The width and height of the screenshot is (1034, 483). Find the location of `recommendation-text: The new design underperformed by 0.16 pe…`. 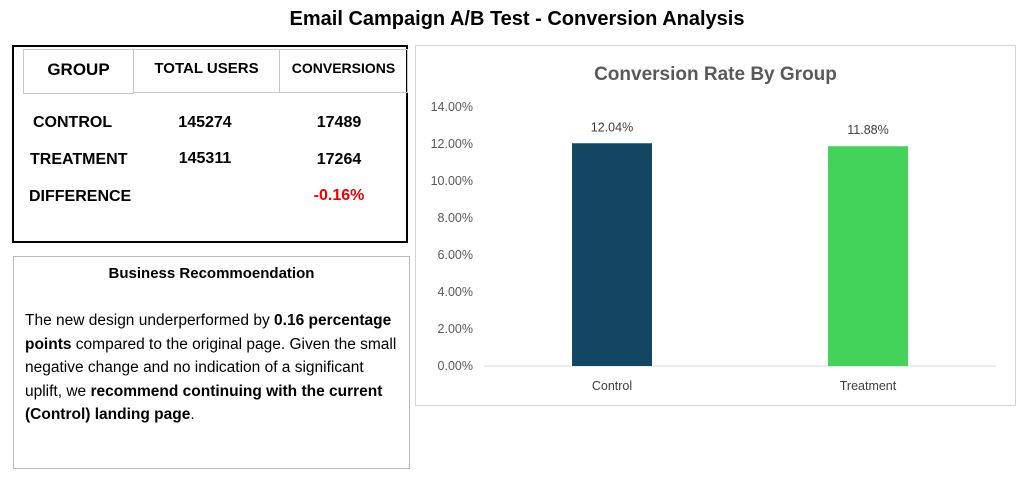

recommendation-text: The new design underperformed by 0.16 pe… is located at coordinates (211, 368).